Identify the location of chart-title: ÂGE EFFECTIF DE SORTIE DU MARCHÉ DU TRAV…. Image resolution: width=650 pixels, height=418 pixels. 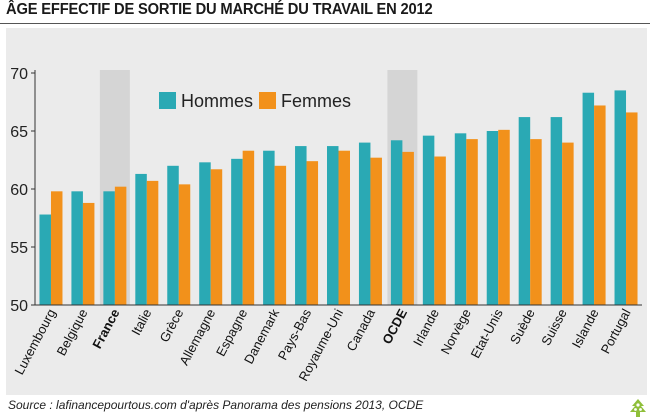
(219, 9).